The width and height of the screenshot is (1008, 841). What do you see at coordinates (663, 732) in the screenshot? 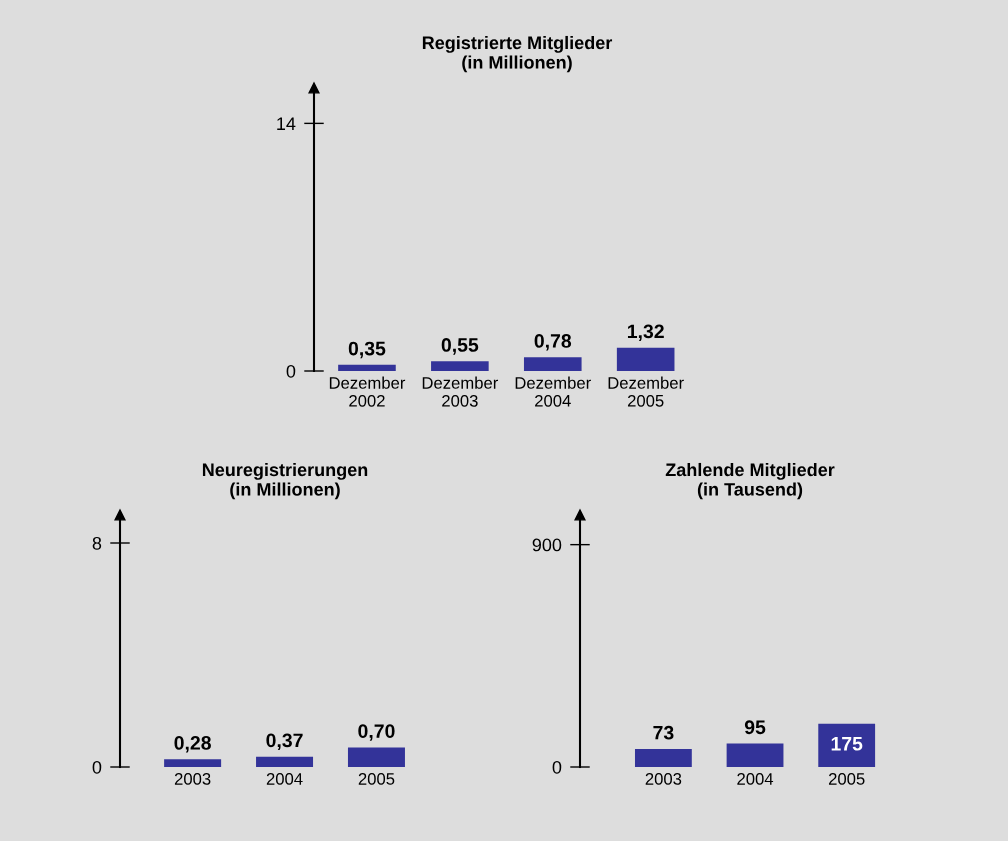
I see `data-label: 73` at bounding box center [663, 732].